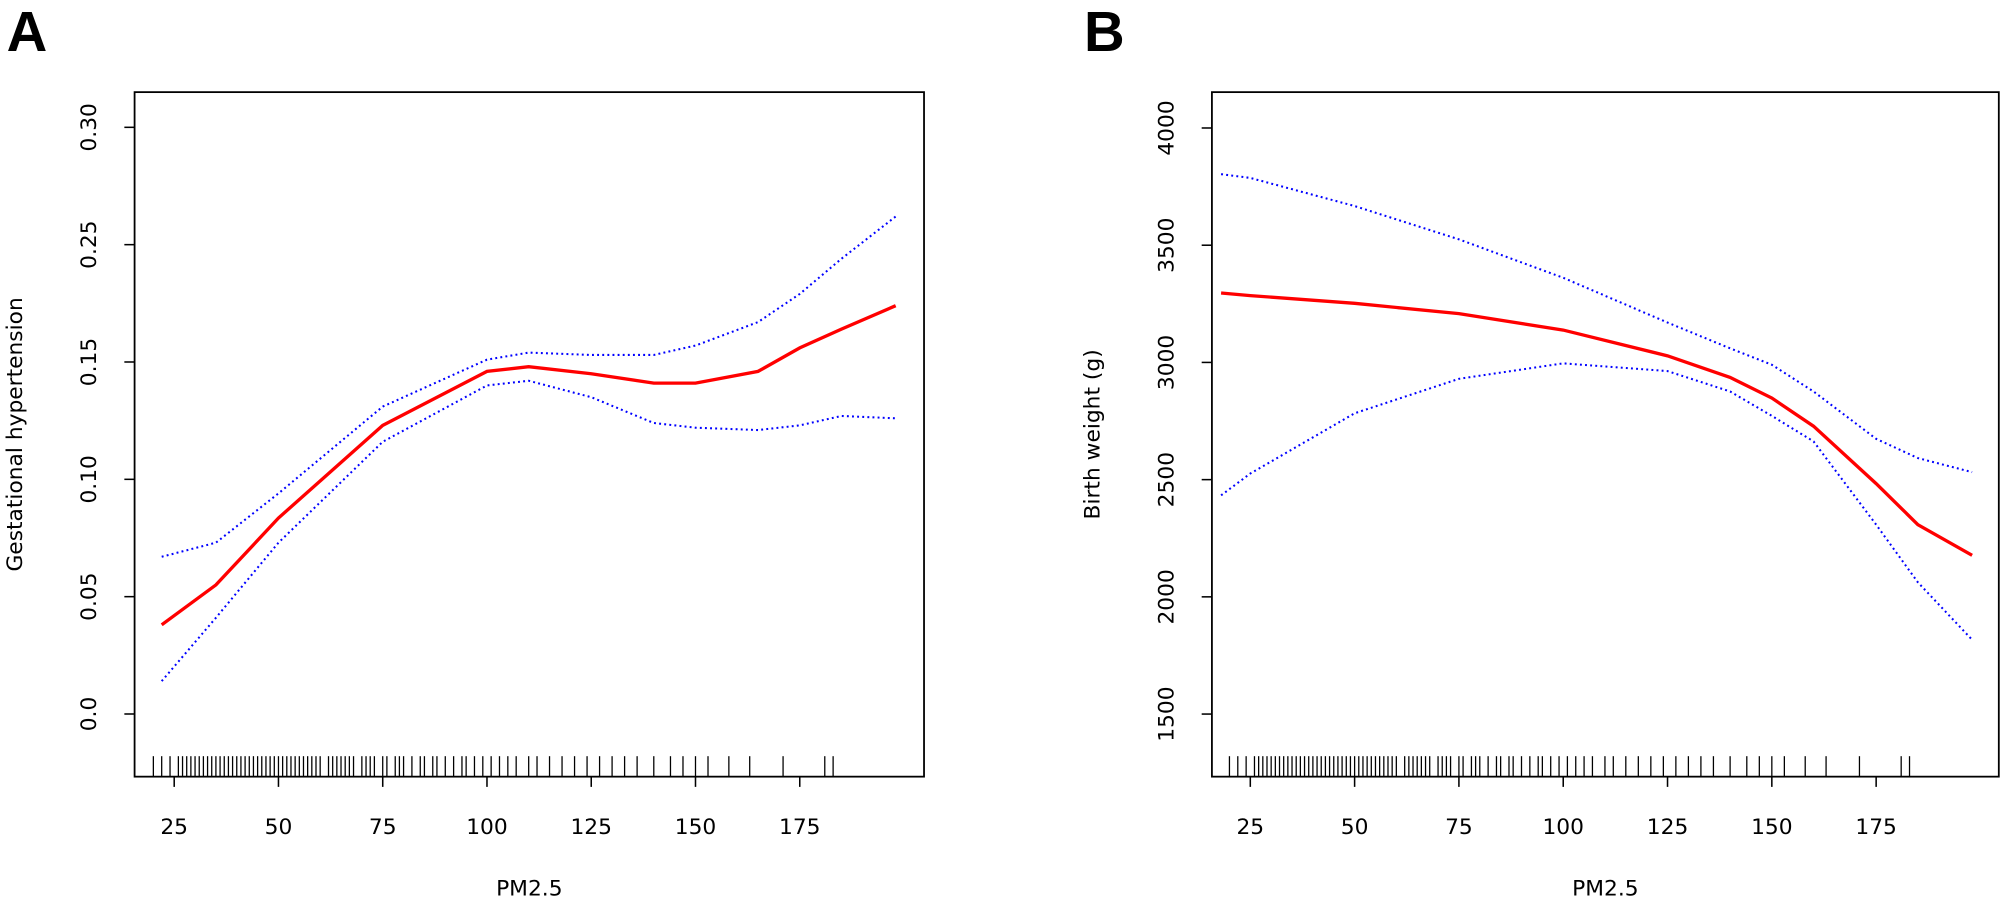  What do you see at coordinates (15, 434) in the screenshot?
I see `y-axis-label: Gestational hypertension` at bounding box center [15, 434].